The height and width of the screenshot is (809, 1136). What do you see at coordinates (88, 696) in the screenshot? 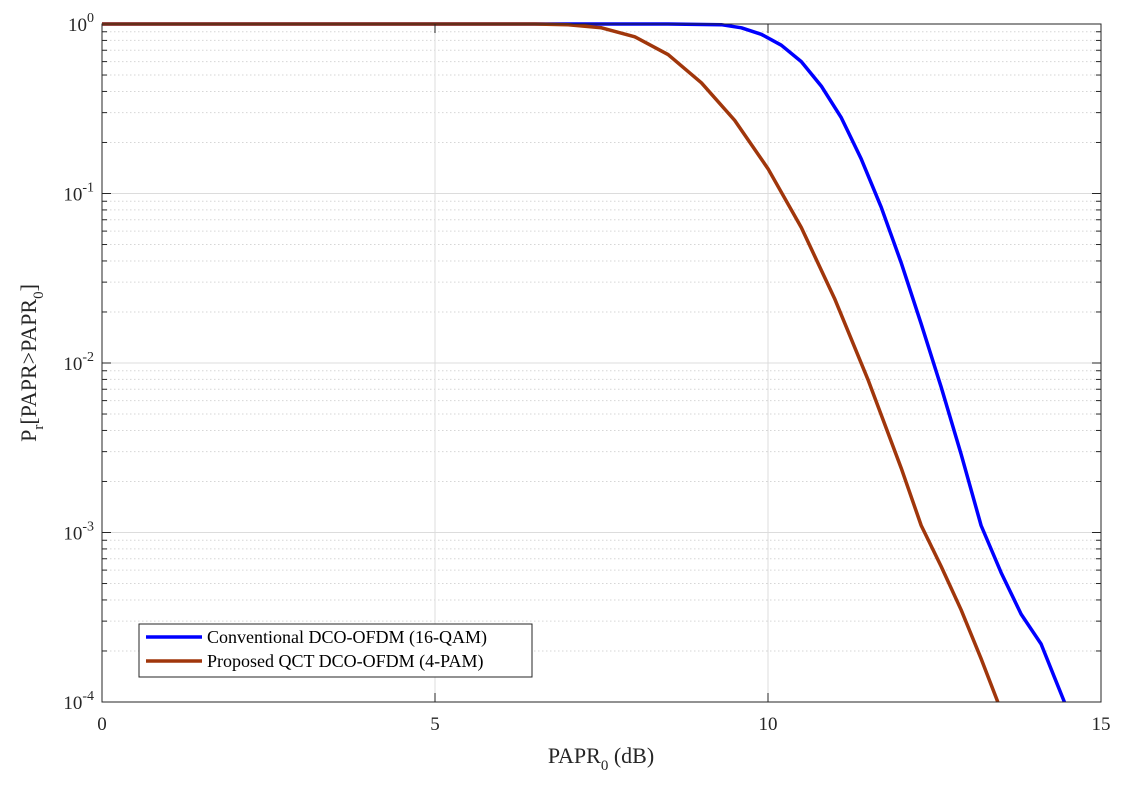
I see `y-tick-label-exp: -4` at bounding box center [88, 696].